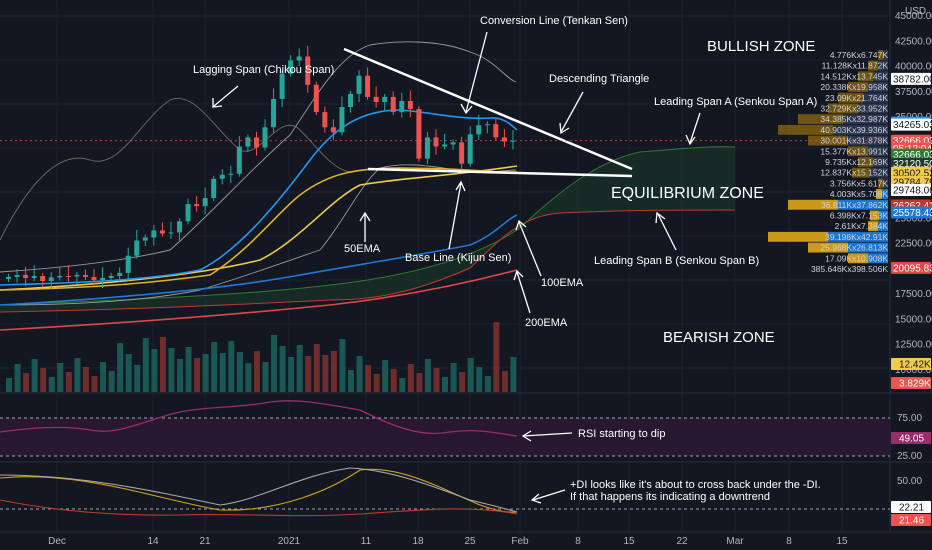  Describe the element at coordinates (859, 55) in the screenshot. I see `vp-label-0: 4.776Kx6.747K` at that location.